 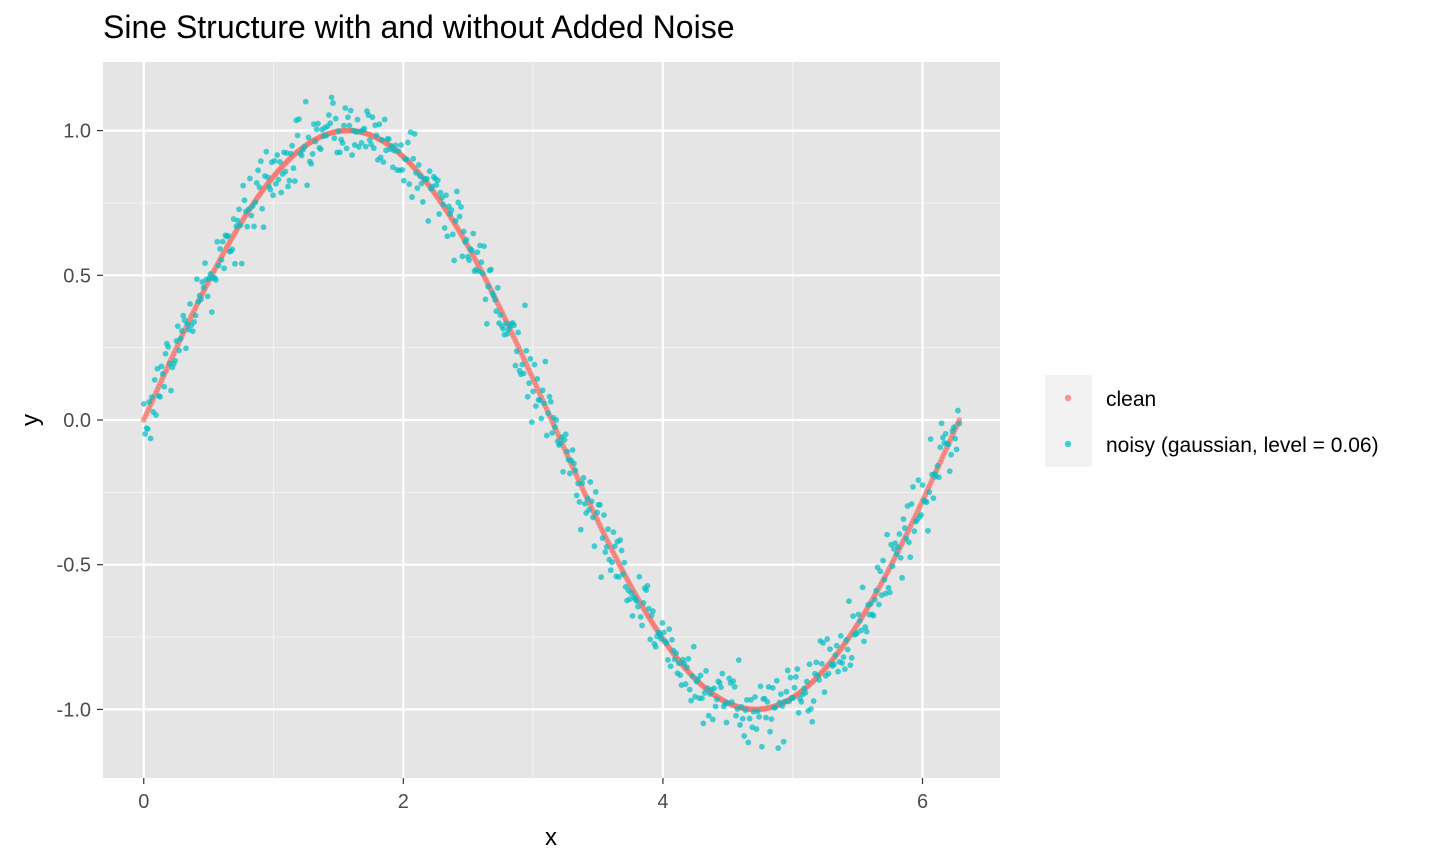 I want to click on y-tick-label: -1.0, so click(x=74, y=710).